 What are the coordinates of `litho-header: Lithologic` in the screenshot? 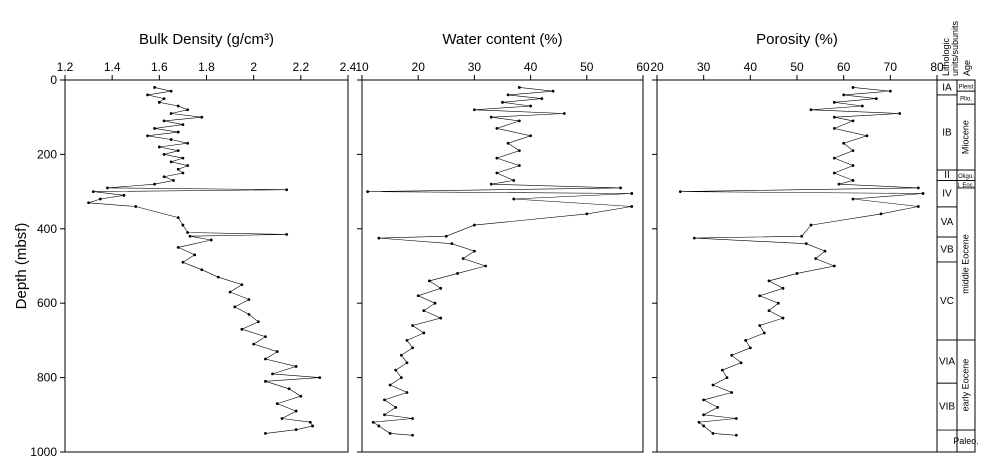 It's located at (946, 56).